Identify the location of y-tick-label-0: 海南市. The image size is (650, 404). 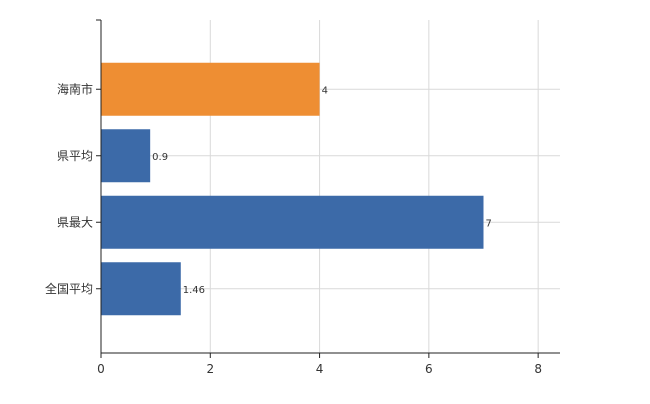
(75, 88).